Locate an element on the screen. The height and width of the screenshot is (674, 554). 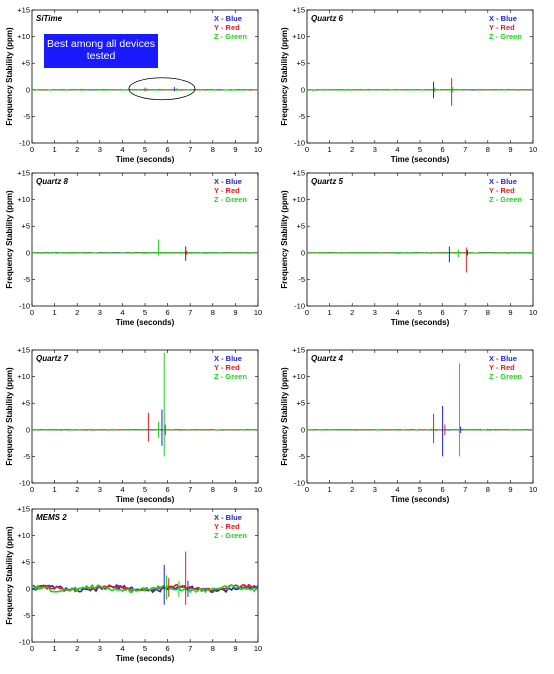
x-tick-label: 9 is located at coordinates (235, 489).